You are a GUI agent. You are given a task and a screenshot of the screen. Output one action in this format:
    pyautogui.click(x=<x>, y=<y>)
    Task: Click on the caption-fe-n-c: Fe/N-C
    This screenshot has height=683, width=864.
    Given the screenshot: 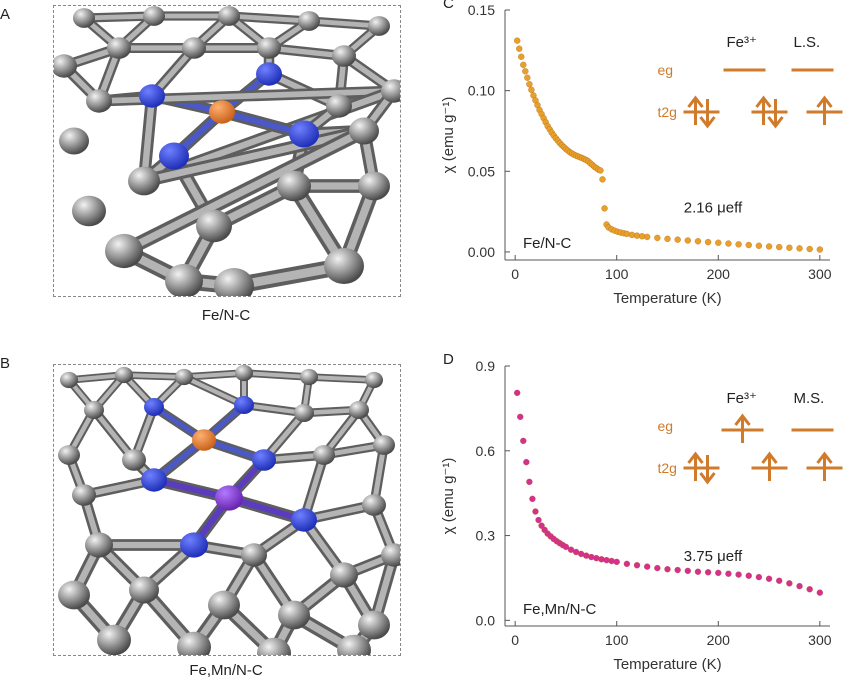 What is the action you would take?
    pyautogui.click(x=226, y=315)
    